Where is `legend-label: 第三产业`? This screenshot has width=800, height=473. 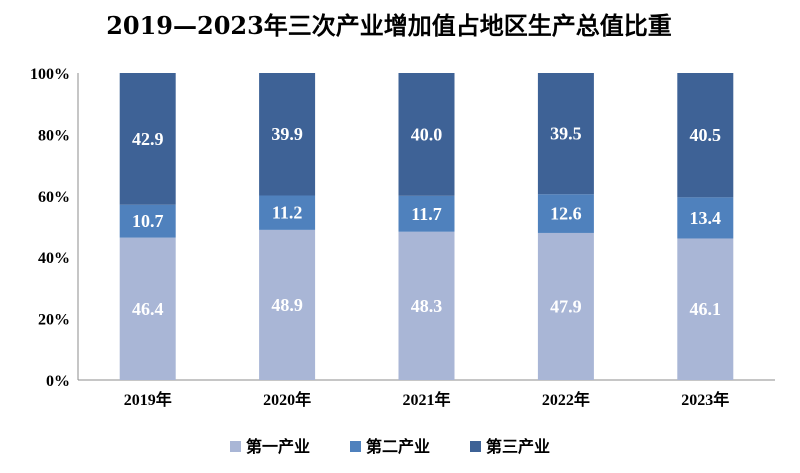 legend-label: 第三产业 is located at coordinates (518, 446).